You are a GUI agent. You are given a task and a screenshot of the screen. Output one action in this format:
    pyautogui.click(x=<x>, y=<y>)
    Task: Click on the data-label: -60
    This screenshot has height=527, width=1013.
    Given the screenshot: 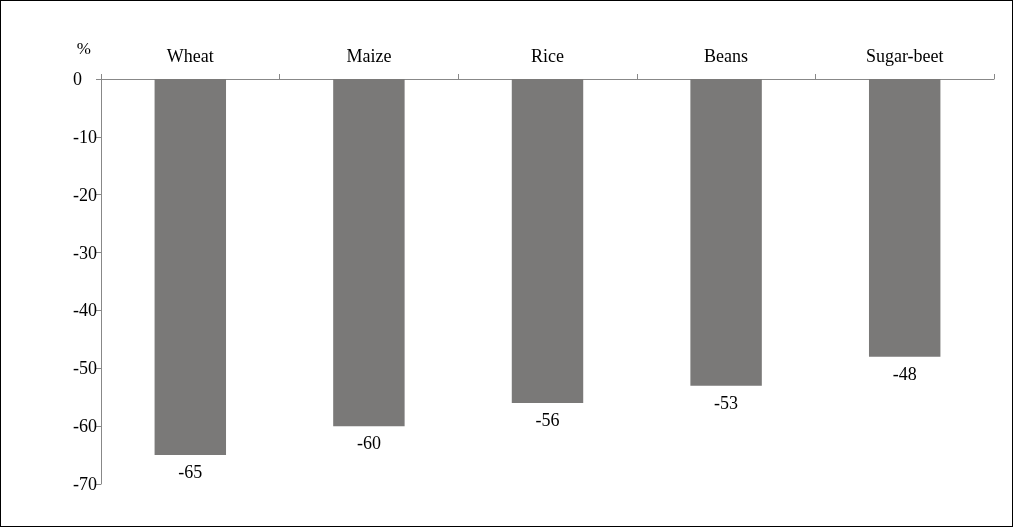 What is the action you would take?
    pyautogui.click(x=368, y=443)
    